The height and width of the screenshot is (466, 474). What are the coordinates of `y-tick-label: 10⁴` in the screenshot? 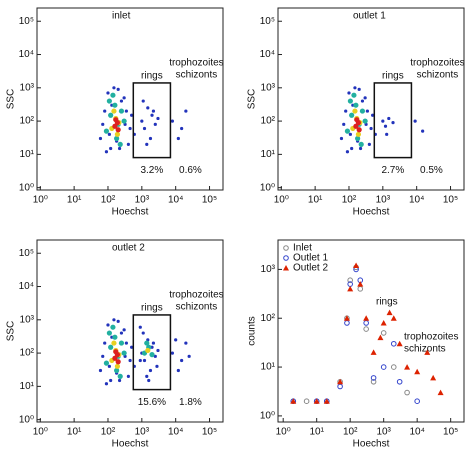 It's located at (26, 54).